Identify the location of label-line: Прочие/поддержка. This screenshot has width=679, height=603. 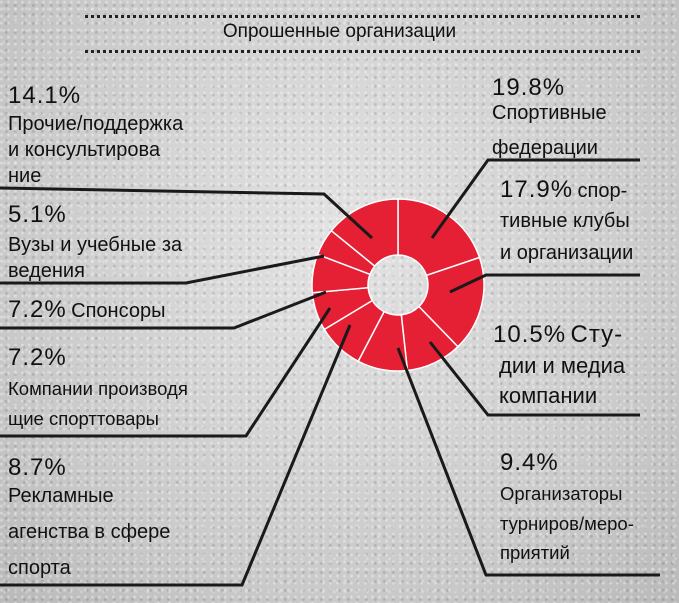
(96, 124).